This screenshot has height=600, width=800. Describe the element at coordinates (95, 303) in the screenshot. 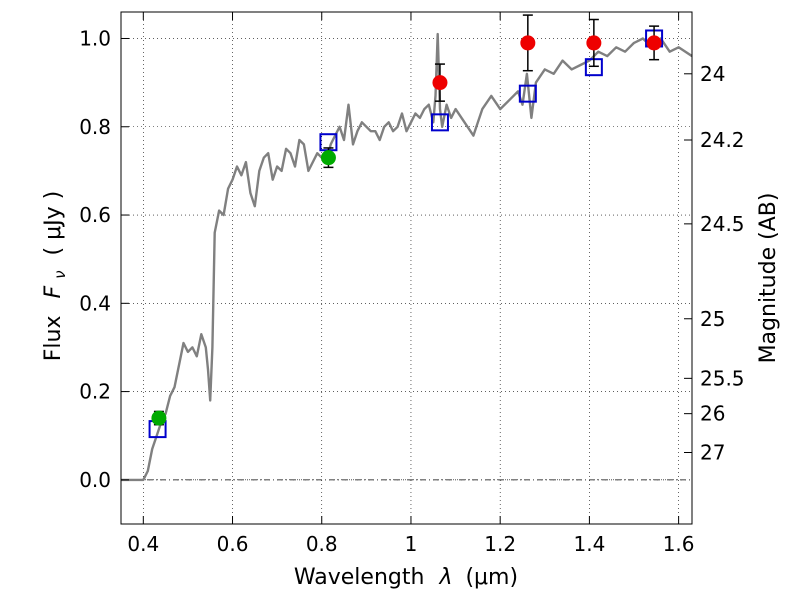

I see `y-tick-label: 0.4` at that location.